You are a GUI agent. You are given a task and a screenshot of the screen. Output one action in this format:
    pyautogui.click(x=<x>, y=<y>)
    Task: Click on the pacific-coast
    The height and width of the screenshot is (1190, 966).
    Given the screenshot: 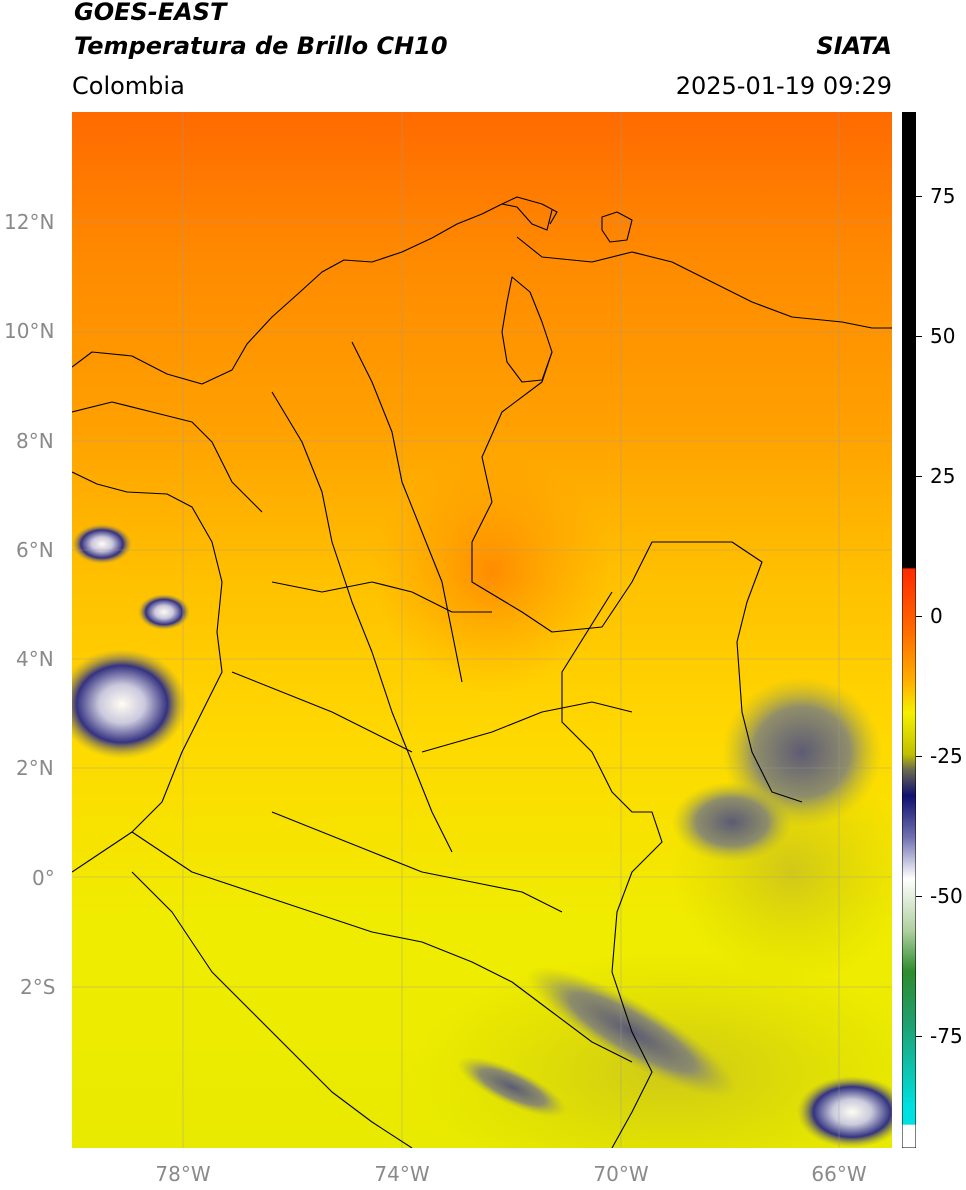 What is the action you would take?
    pyautogui.click(x=147, y=672)
    